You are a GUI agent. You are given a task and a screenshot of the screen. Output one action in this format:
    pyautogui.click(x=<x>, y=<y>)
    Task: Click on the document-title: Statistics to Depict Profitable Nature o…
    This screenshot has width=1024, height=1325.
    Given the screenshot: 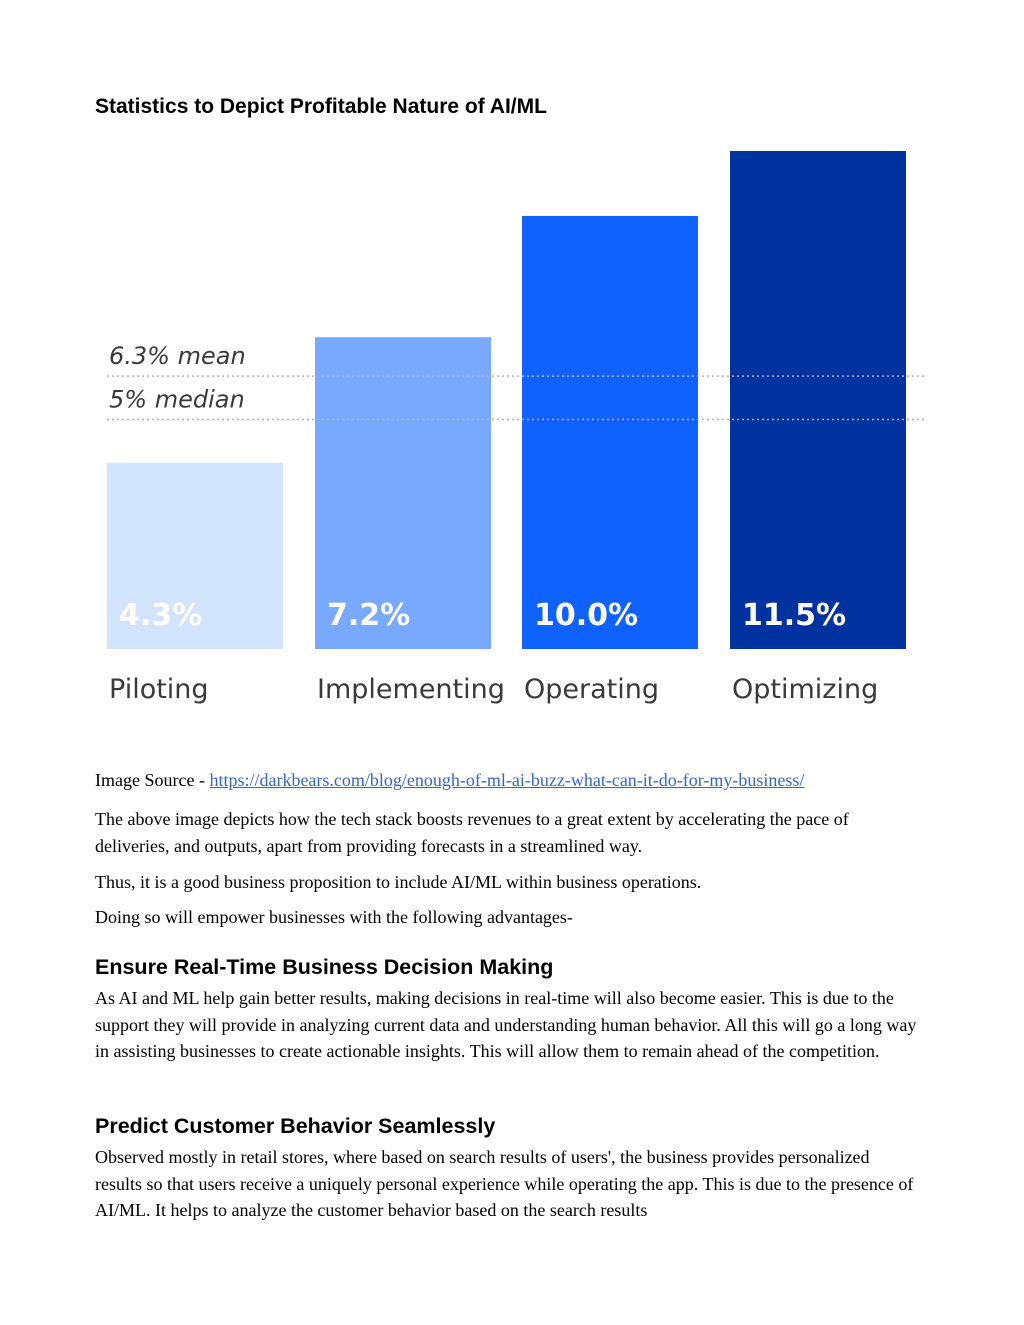 What is the action you would take?
    pyautogui.click(x=321, y=106)
    